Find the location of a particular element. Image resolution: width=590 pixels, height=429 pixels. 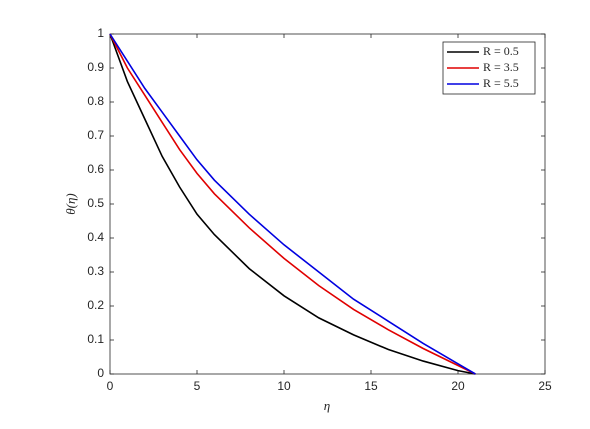

x-tick-label: 15 is located at coordinates (371, 386).